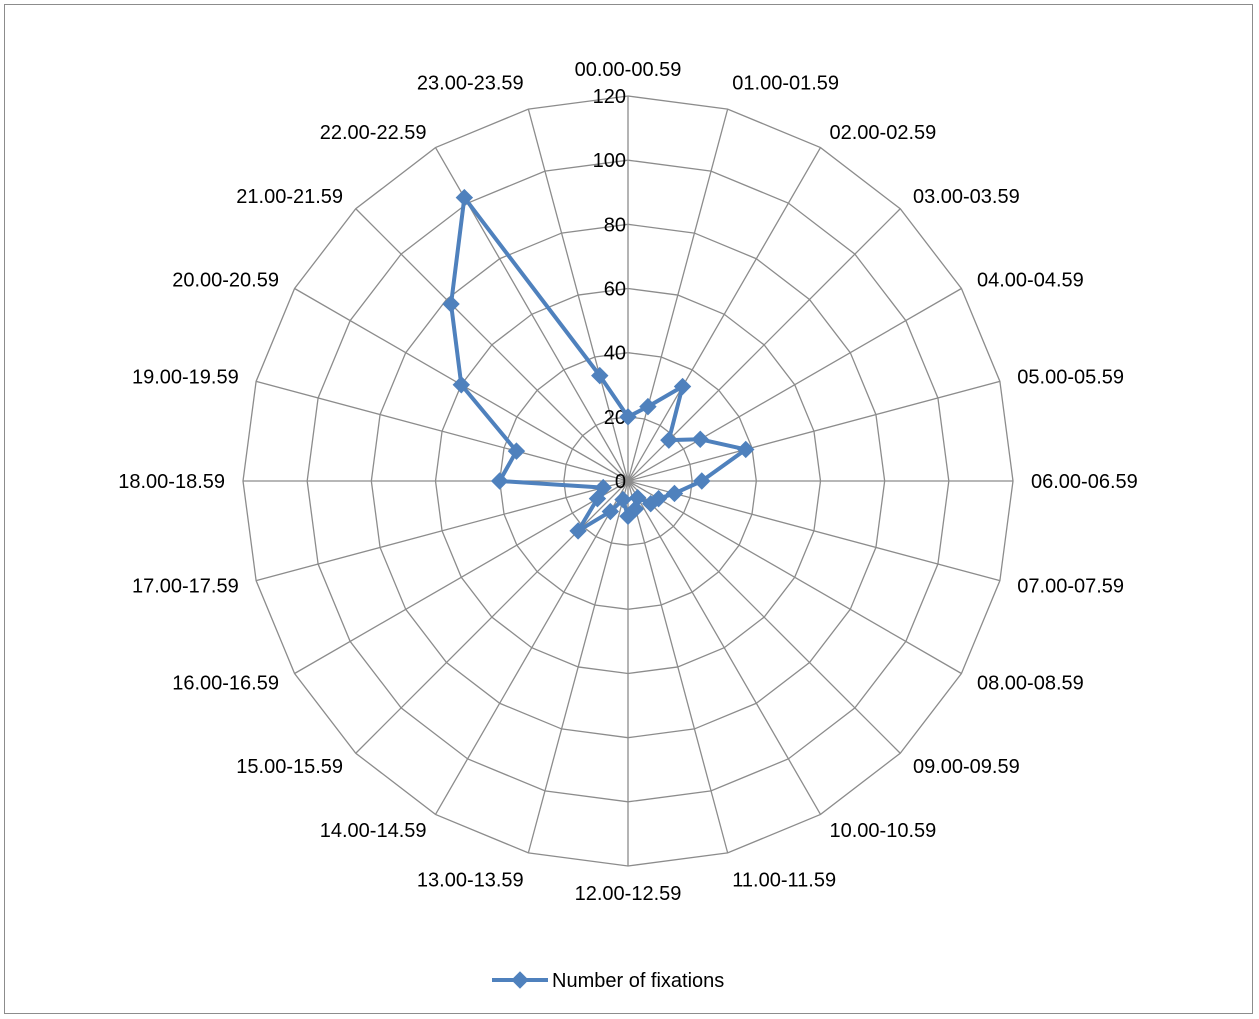  Describe the element at coordinates (966, 767) in the screenshot. I see `category-label: 09.00-09.59` at that location.